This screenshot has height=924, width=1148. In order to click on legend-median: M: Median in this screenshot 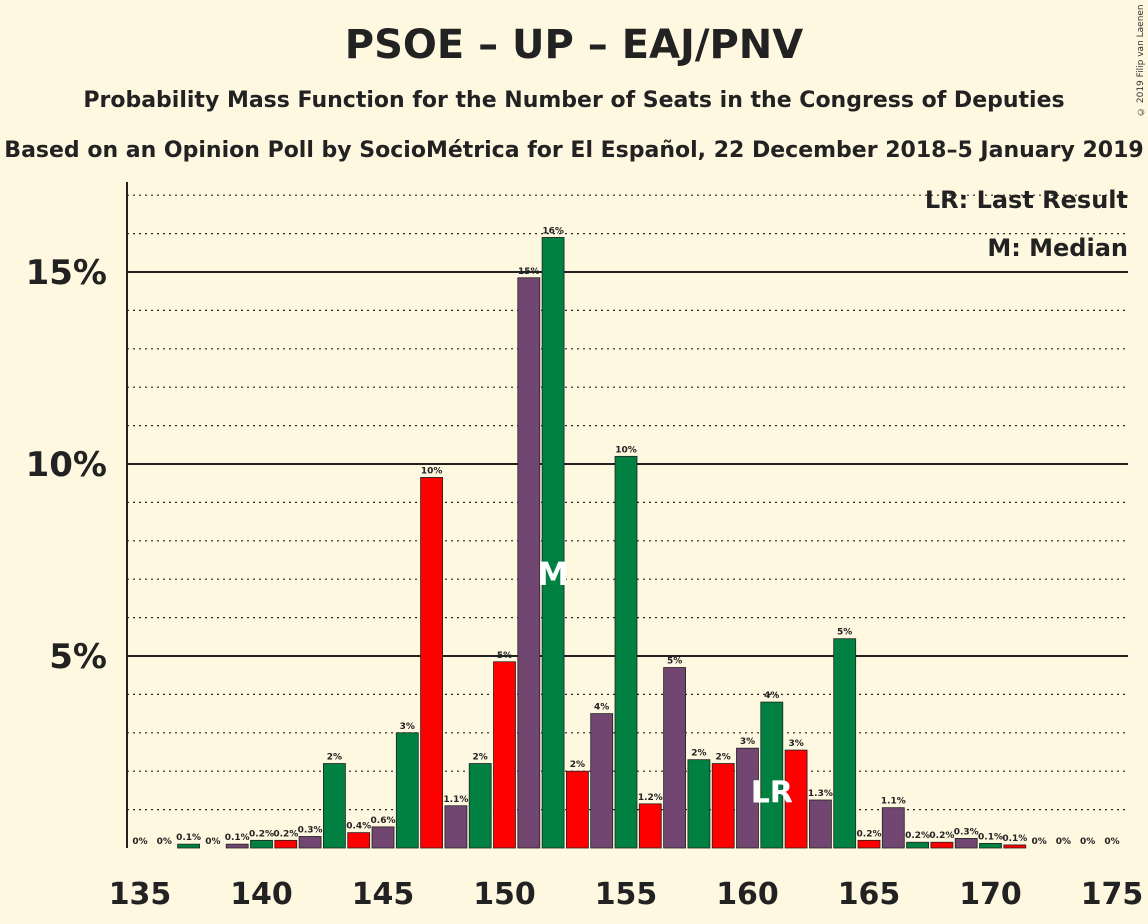, I will do `click(1057, 248)`.